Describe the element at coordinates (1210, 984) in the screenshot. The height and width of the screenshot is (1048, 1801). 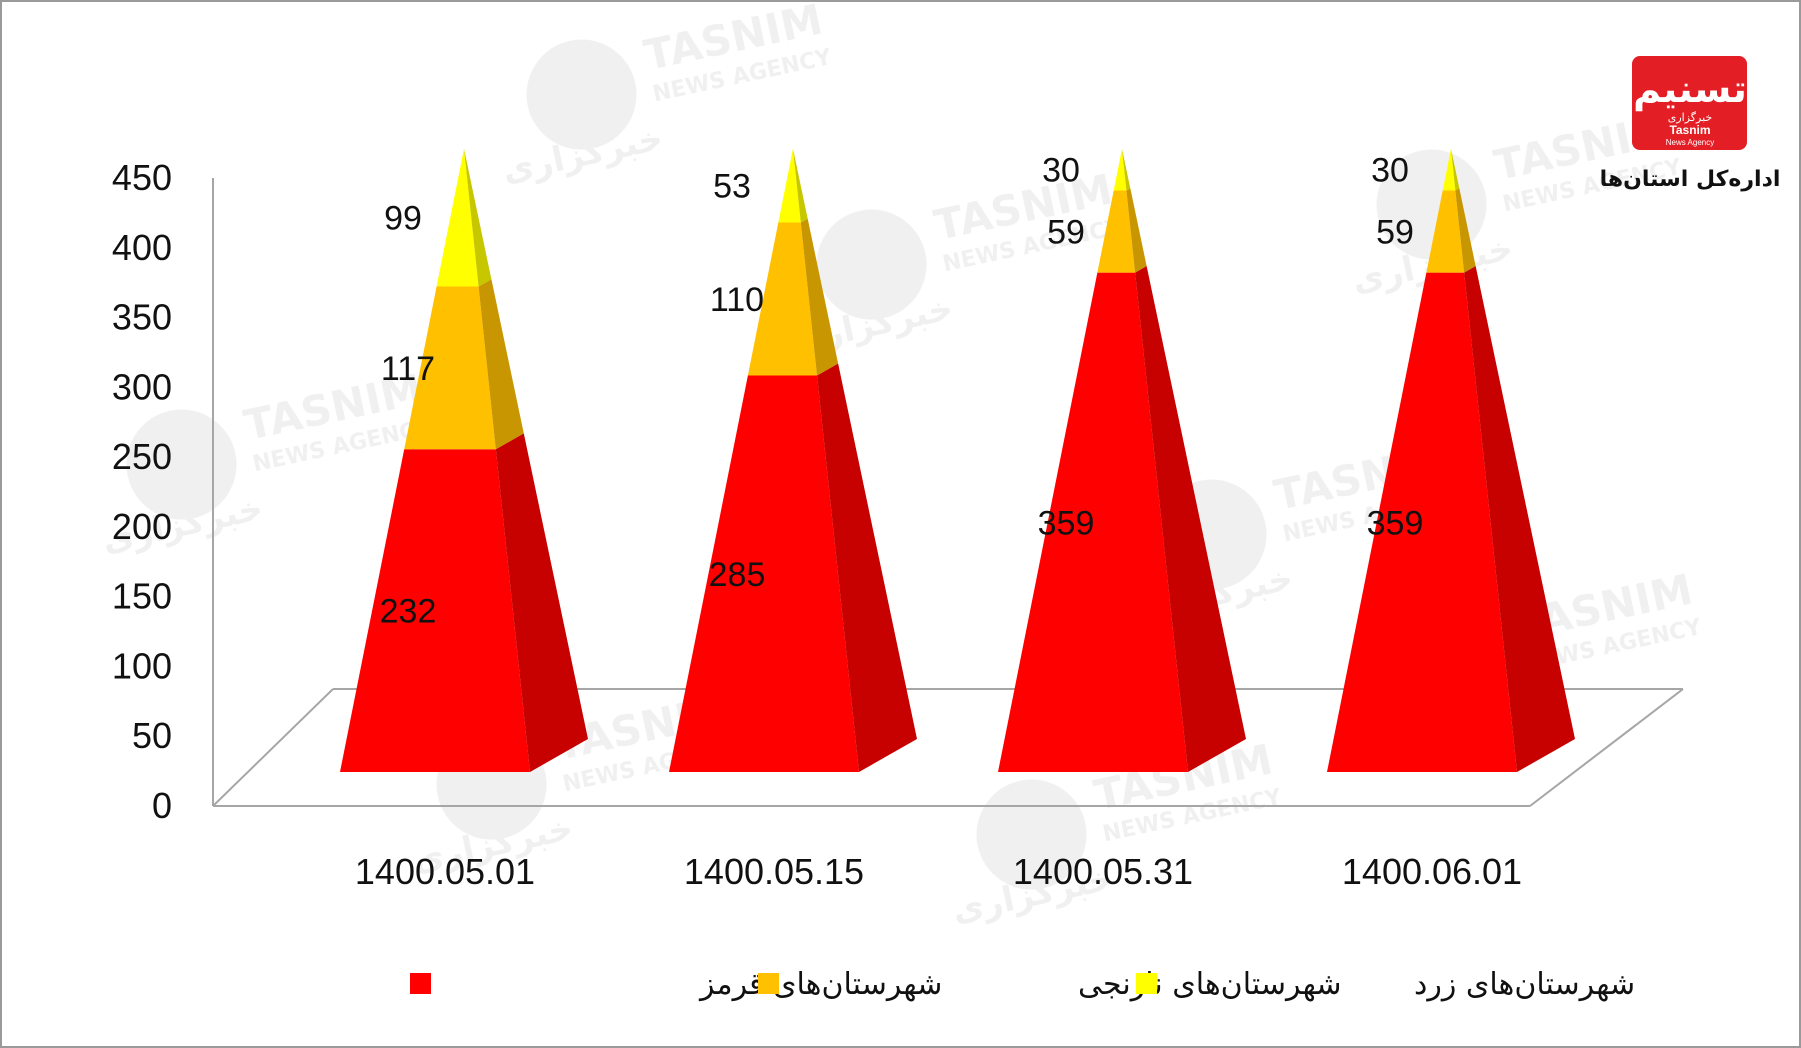
I see `legend-label: شهرستان‌های نارنجی` at that location.